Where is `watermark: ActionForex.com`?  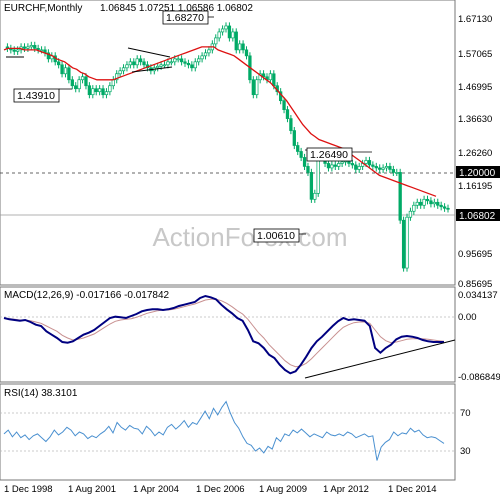 watermark: ActionForex.com is located at coordinates (249, 237).